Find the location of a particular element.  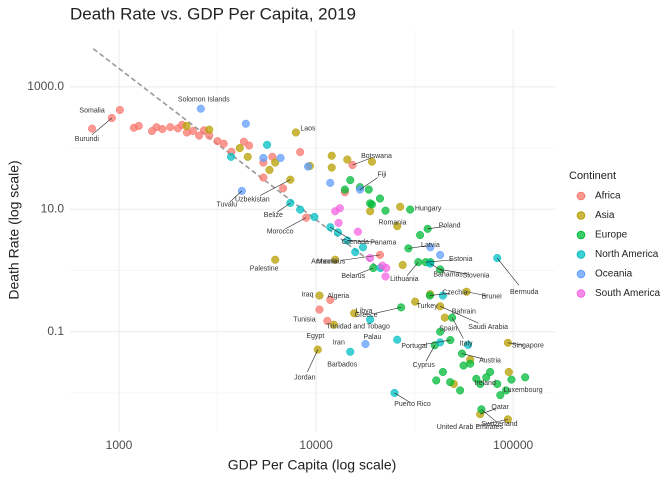

point-label: Bahrain is located at coordinates (464, 311).